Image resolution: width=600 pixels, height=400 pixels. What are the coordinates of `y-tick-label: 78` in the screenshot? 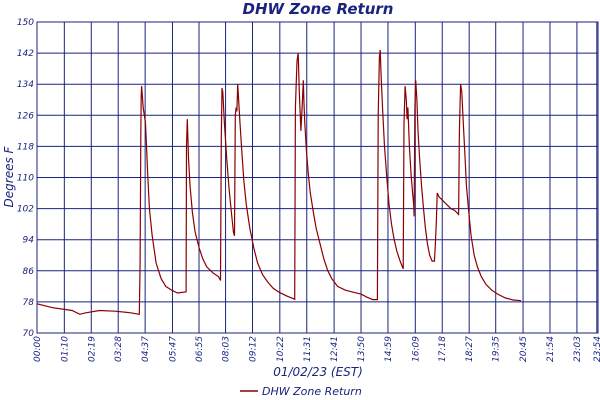 It's located at (29, 303).